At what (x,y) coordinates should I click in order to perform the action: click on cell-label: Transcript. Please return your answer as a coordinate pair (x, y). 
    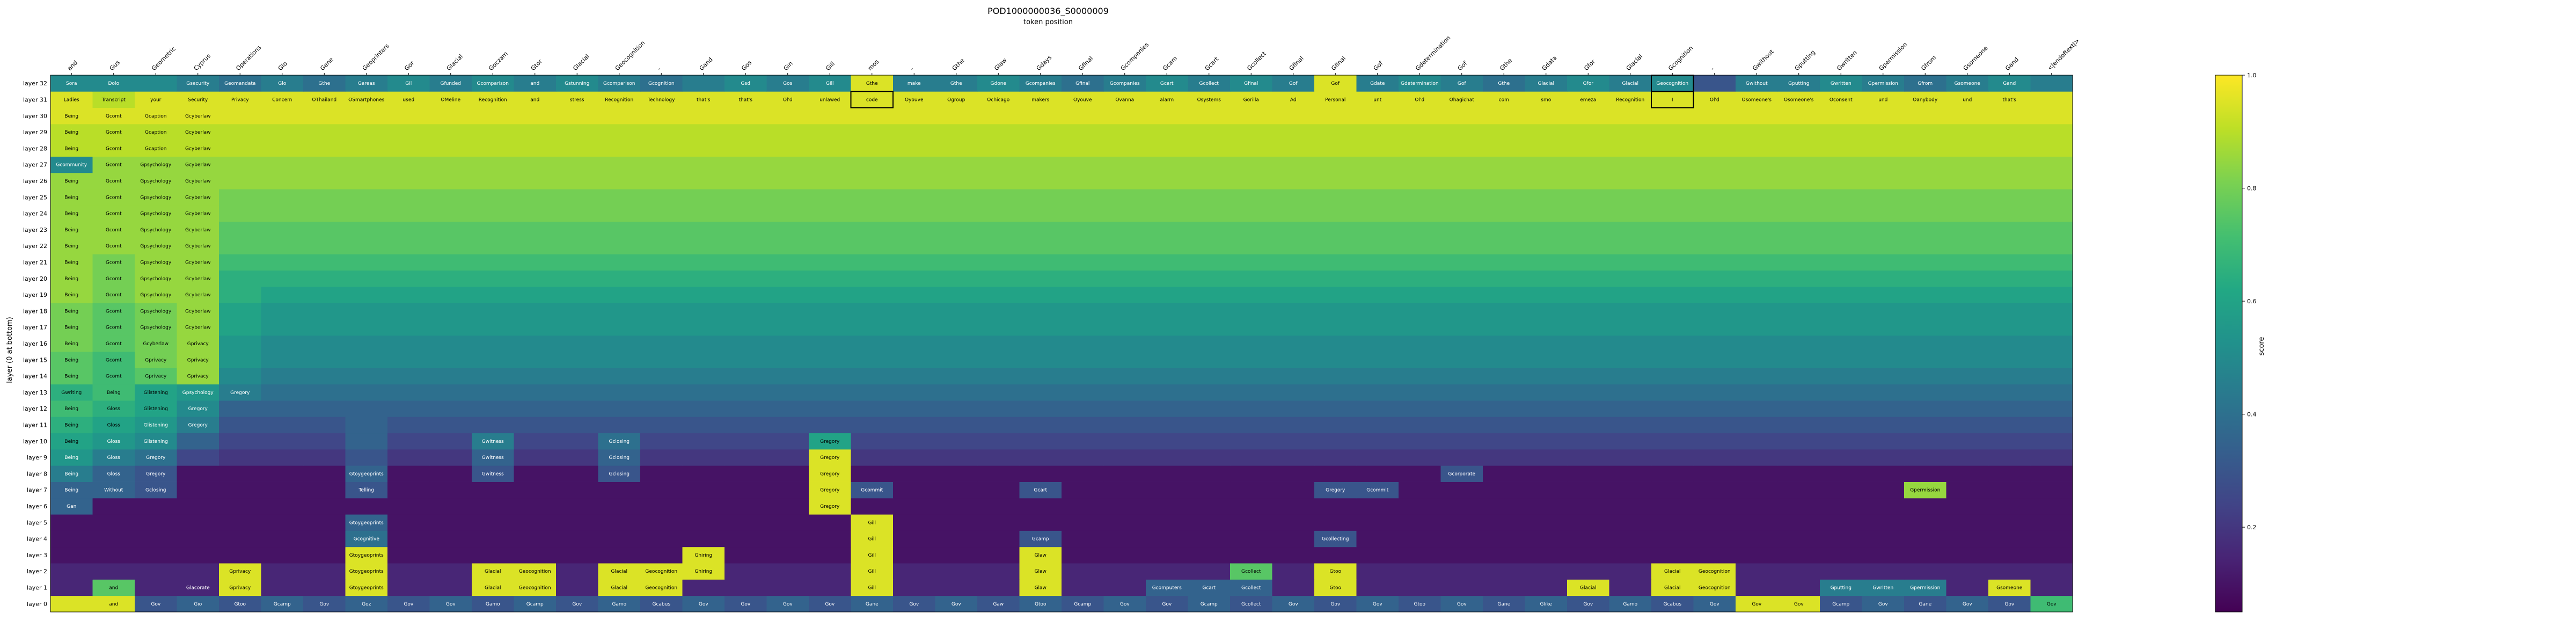
    Looking at the image, I should click on (113, 100).